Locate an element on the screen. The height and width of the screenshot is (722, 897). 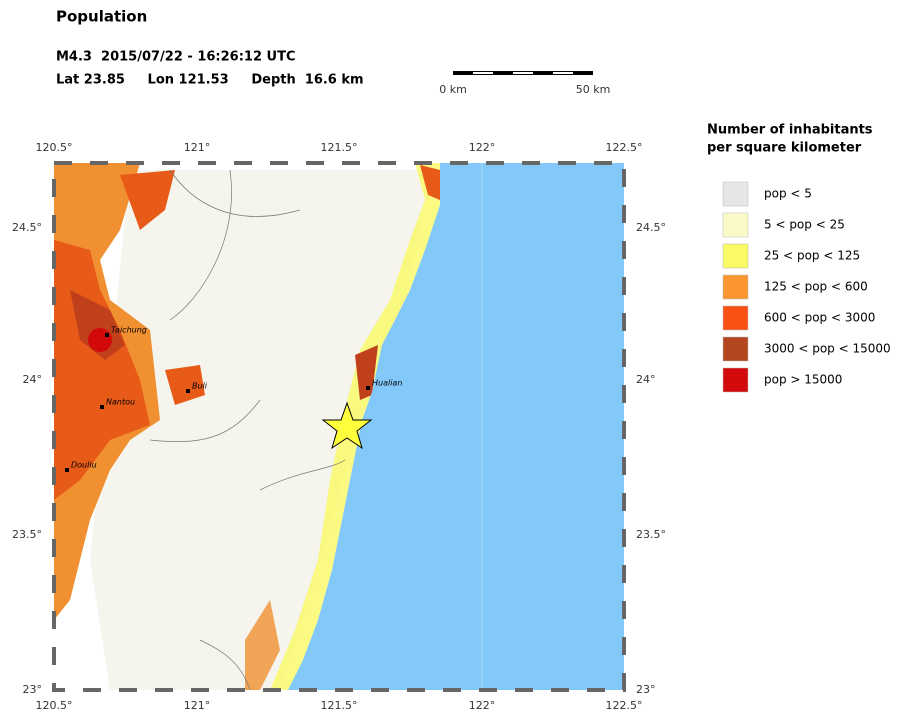
city-label: Douliu is located at coordinates (84, 465).